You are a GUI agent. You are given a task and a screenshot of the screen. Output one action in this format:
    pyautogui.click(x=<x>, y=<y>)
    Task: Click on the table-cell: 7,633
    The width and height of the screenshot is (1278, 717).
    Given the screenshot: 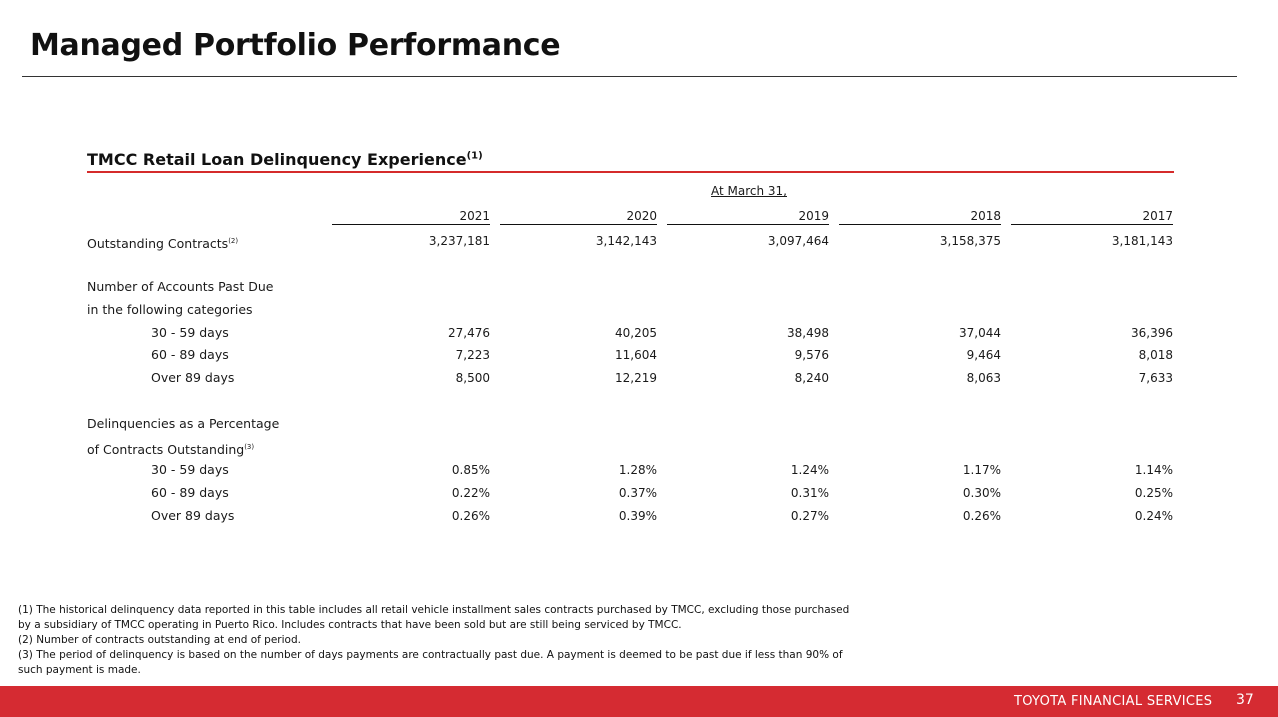 What is the action you would take?
    pyautogui.click(x=1155, y=378)
    